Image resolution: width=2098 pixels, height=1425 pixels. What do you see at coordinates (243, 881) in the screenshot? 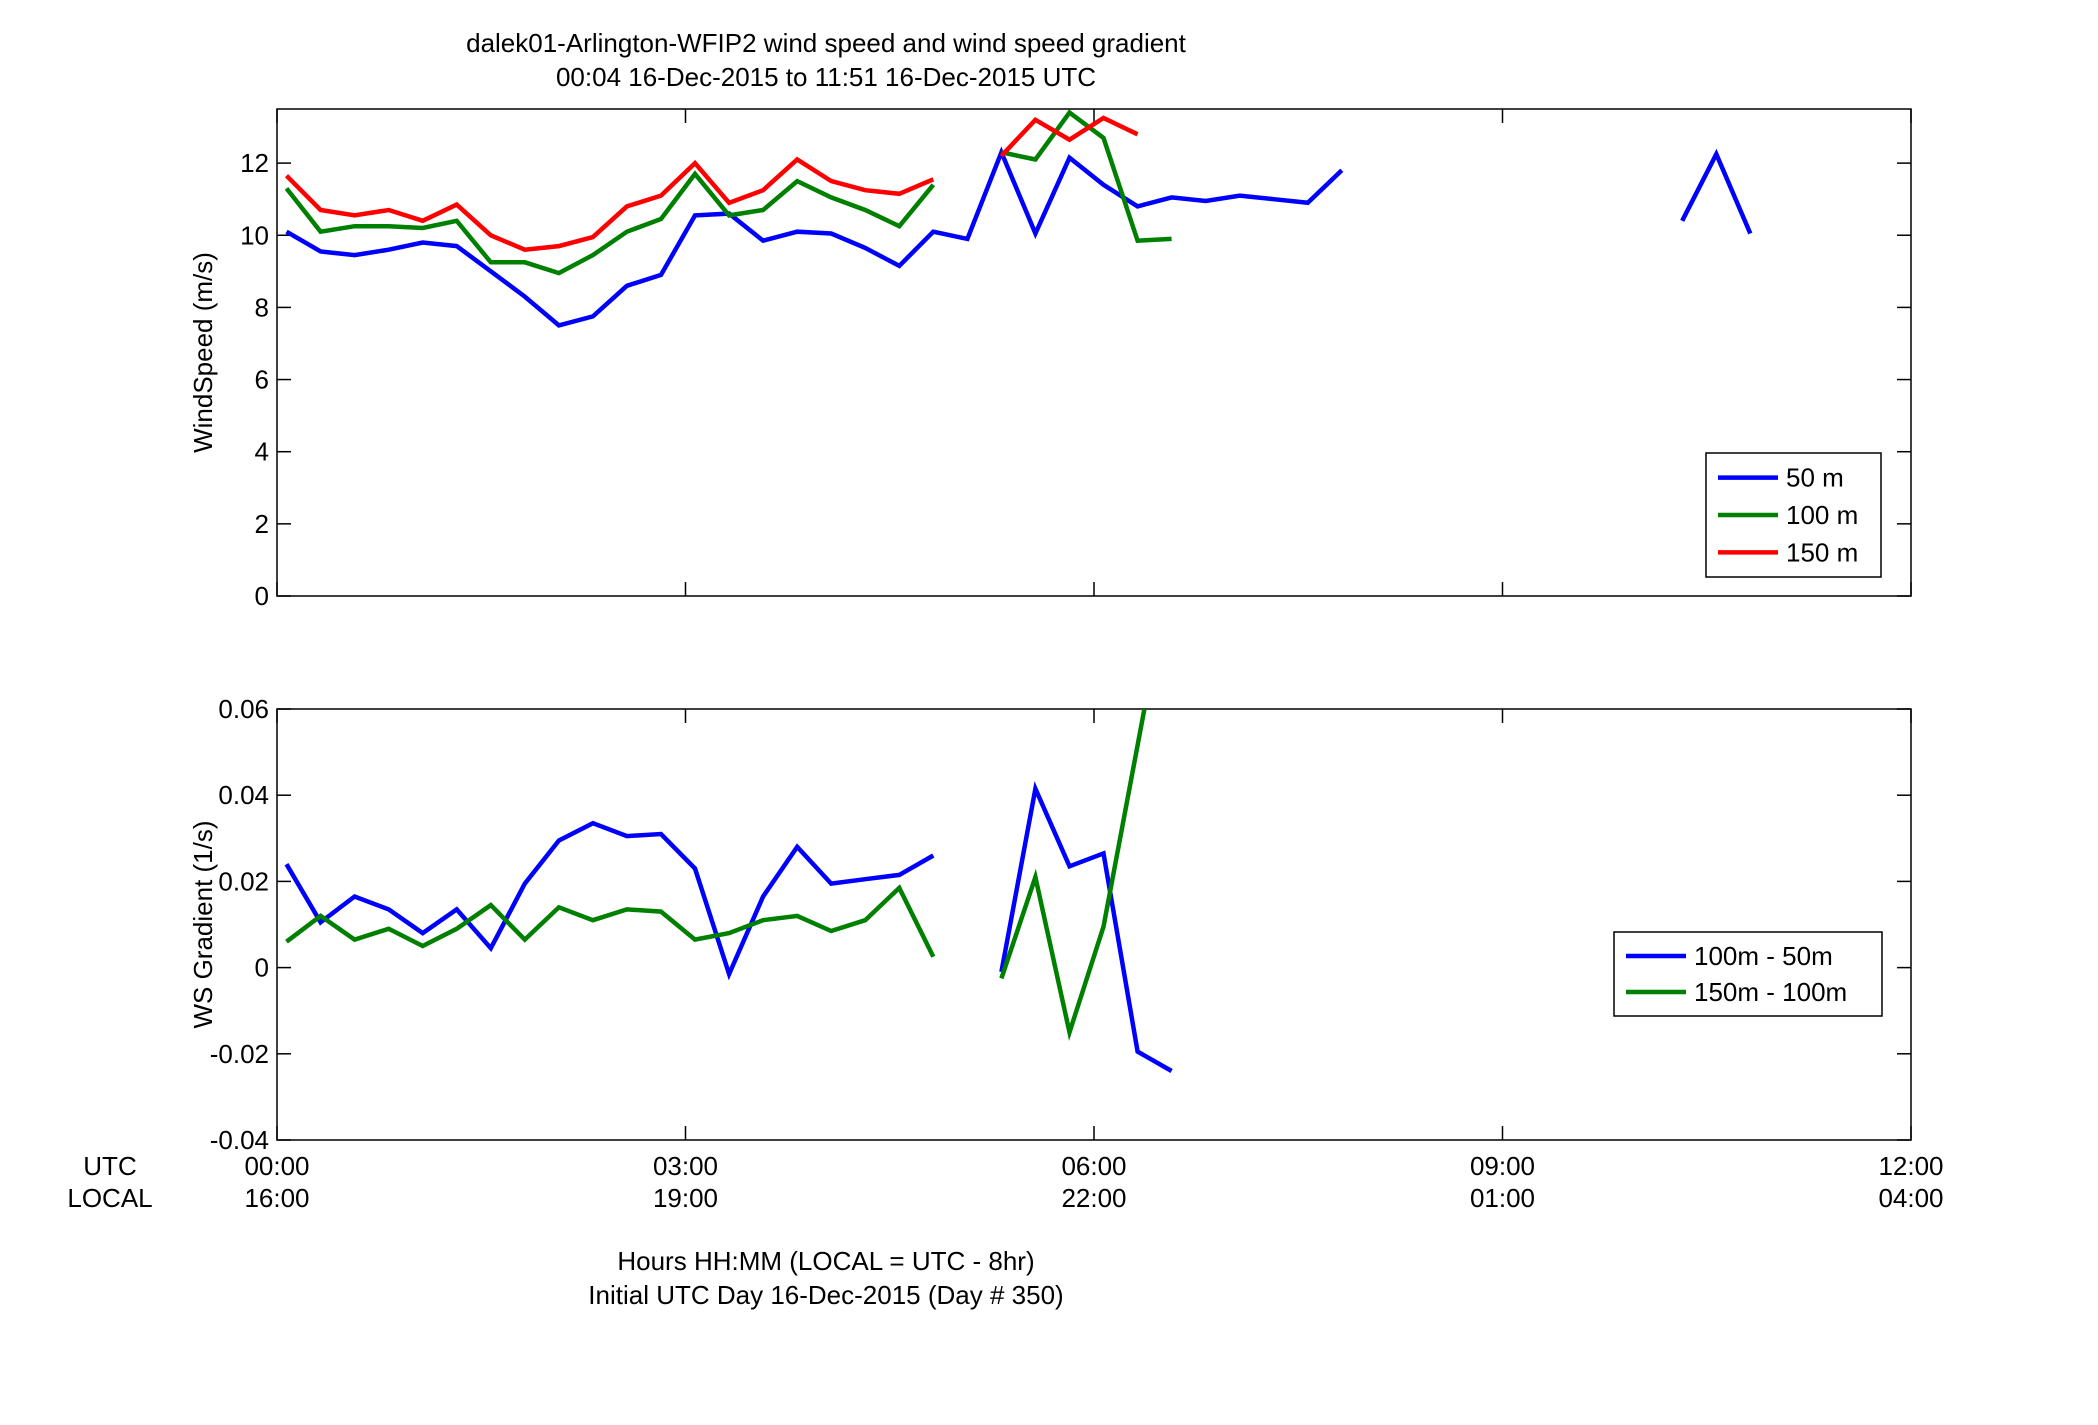
I see `y-tick-label: 0.02` at bounding box center [243, 881].